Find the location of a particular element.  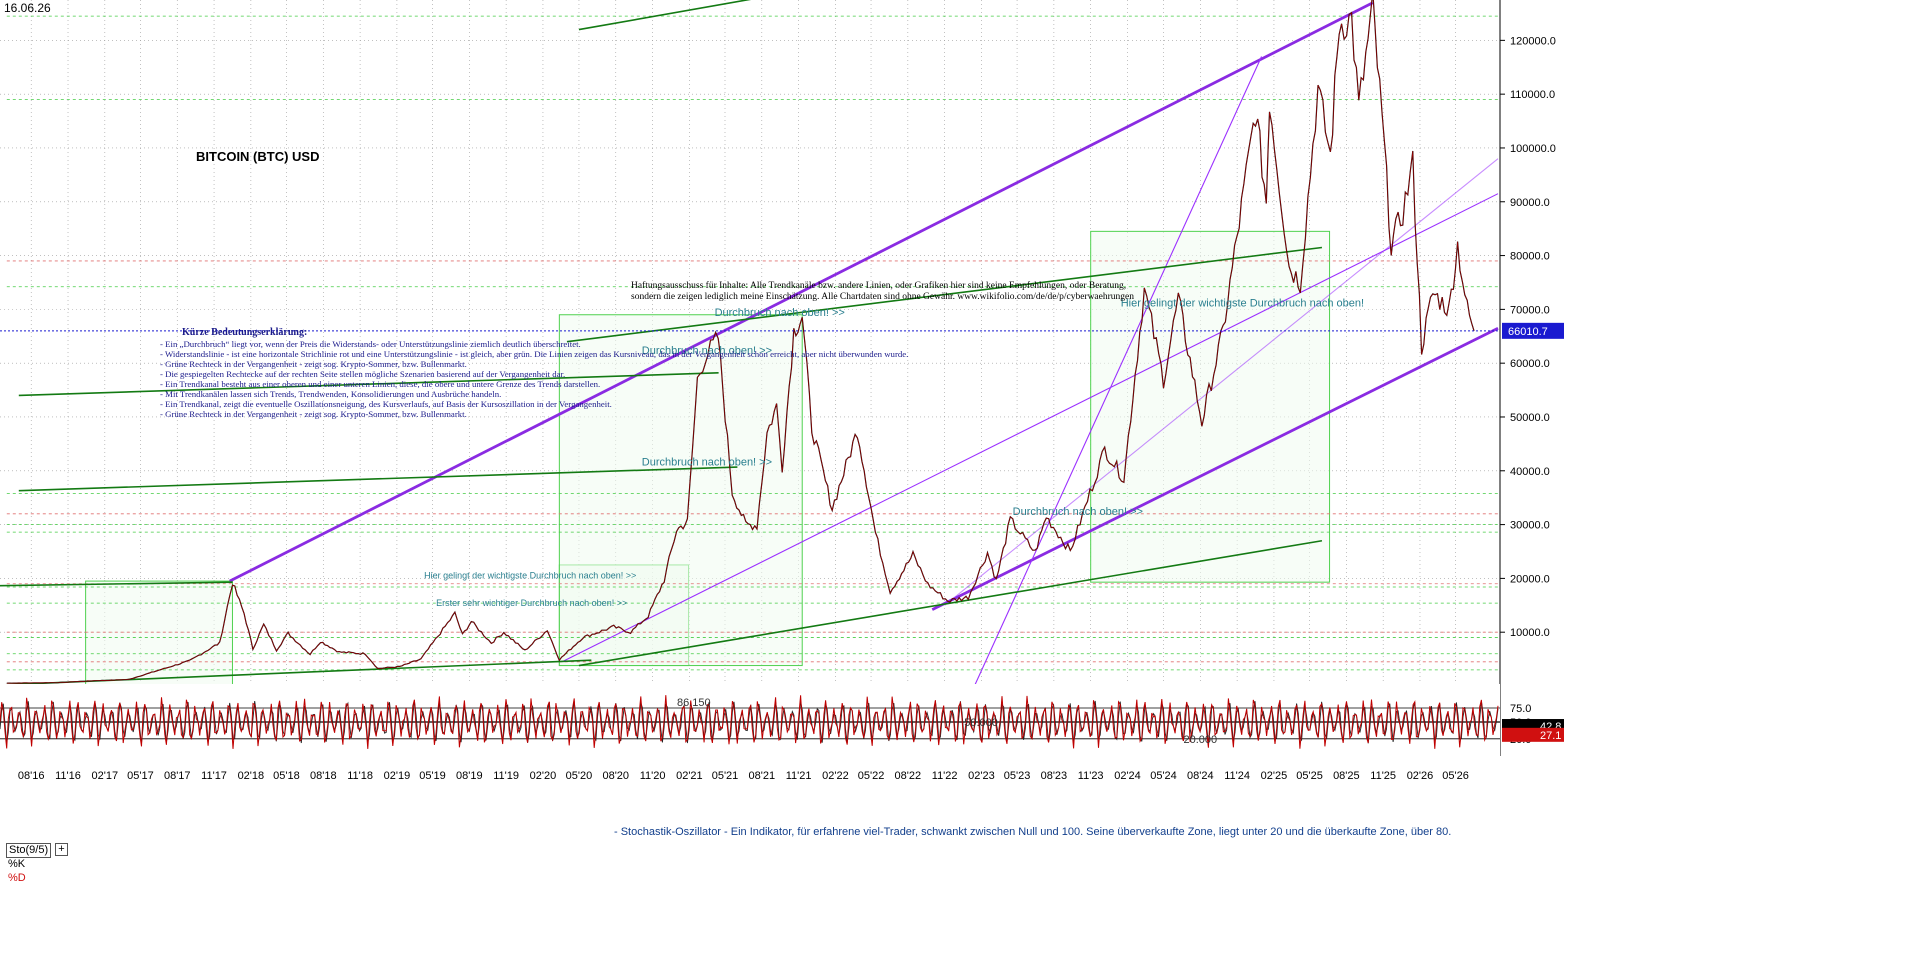

x-tick-label: 05'20 is located at coordinates (579, 776).